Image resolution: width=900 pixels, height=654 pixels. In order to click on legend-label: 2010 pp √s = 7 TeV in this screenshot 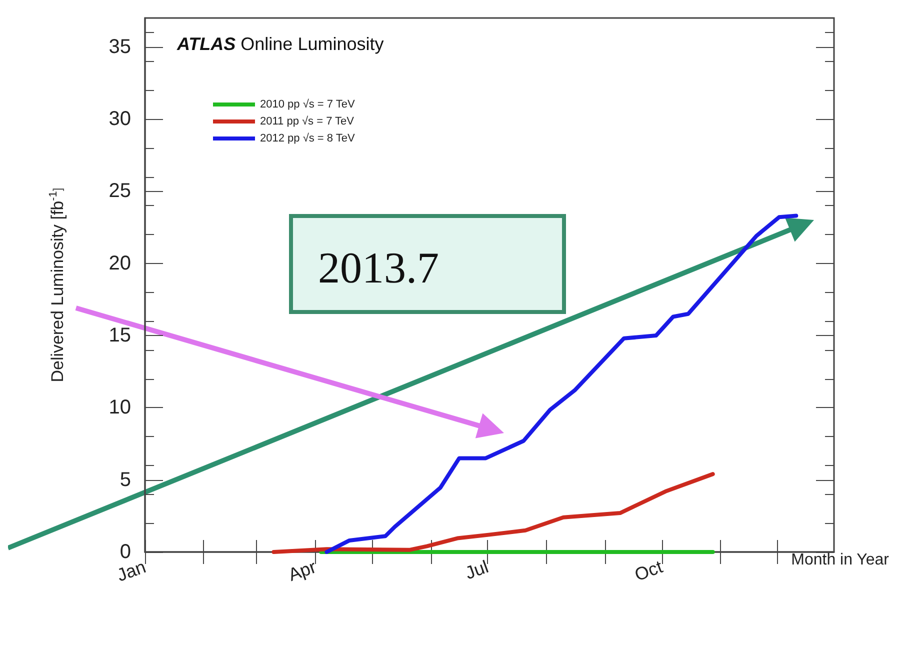, I will do `click(308, 104)`.